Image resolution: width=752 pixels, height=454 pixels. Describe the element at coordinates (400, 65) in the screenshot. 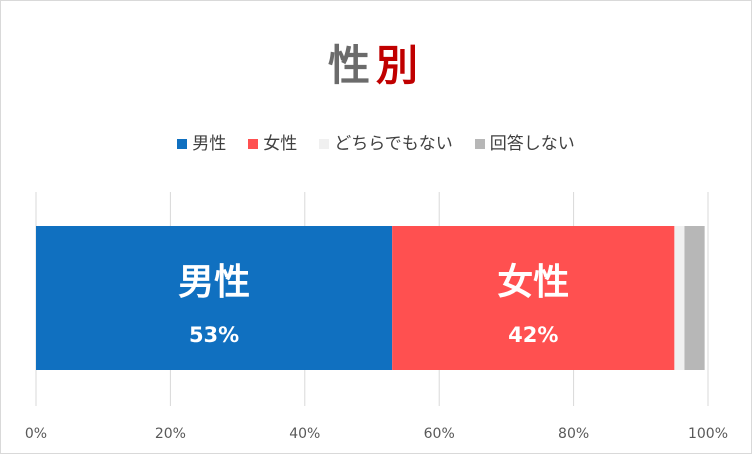

I see `chart-title-part-2: 別` at that location.